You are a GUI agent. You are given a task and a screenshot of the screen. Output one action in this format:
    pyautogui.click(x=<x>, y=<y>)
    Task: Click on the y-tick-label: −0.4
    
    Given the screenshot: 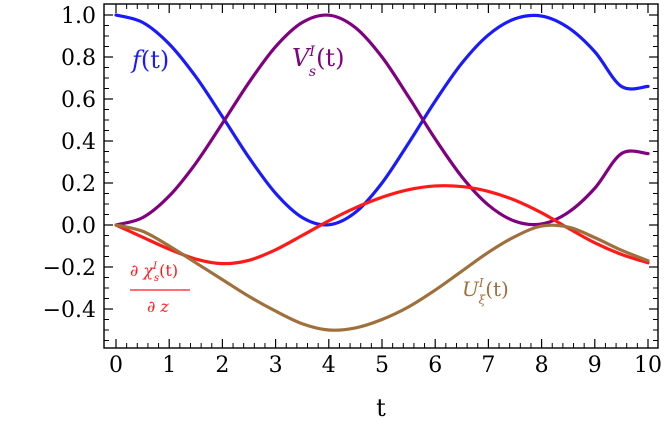 What is the action you would take?
    pyautogui.click(x=69, y=310)
    